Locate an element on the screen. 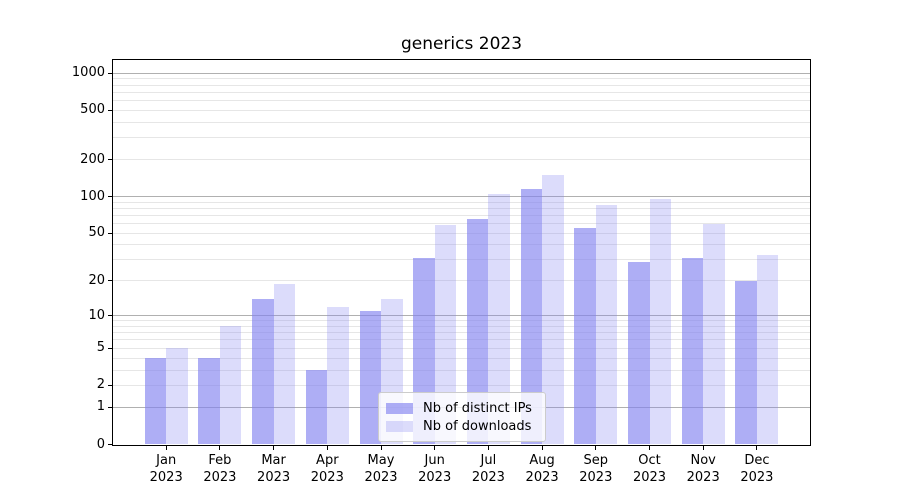 The height and width of the screenshot is (500, 900). x-tick-label: Apr 2023 is located at coordinates (327, 469).